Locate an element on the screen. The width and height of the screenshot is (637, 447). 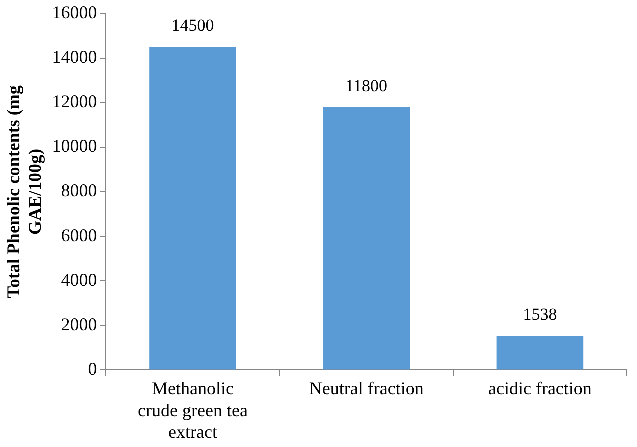
x-tick-label: Neutral fraction is located at coordinates (366, 388).